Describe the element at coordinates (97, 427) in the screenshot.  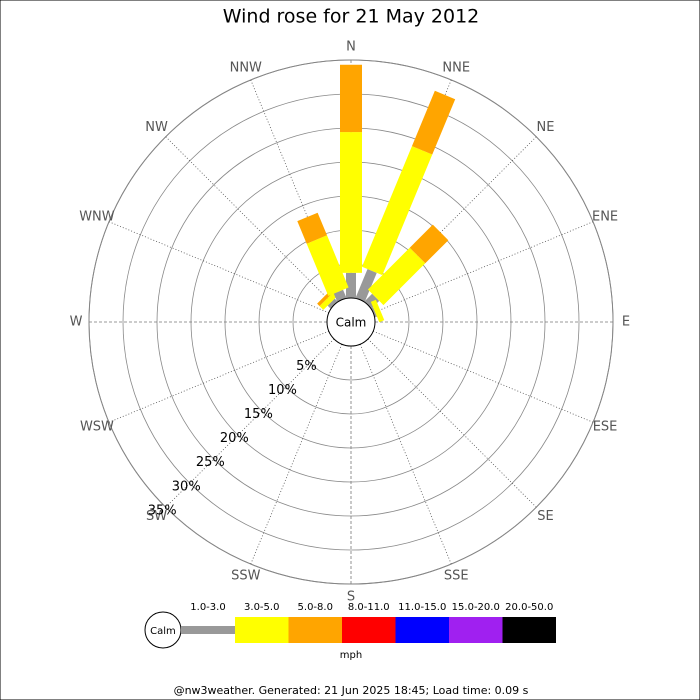
I see `direction-label: WSW` at that location.